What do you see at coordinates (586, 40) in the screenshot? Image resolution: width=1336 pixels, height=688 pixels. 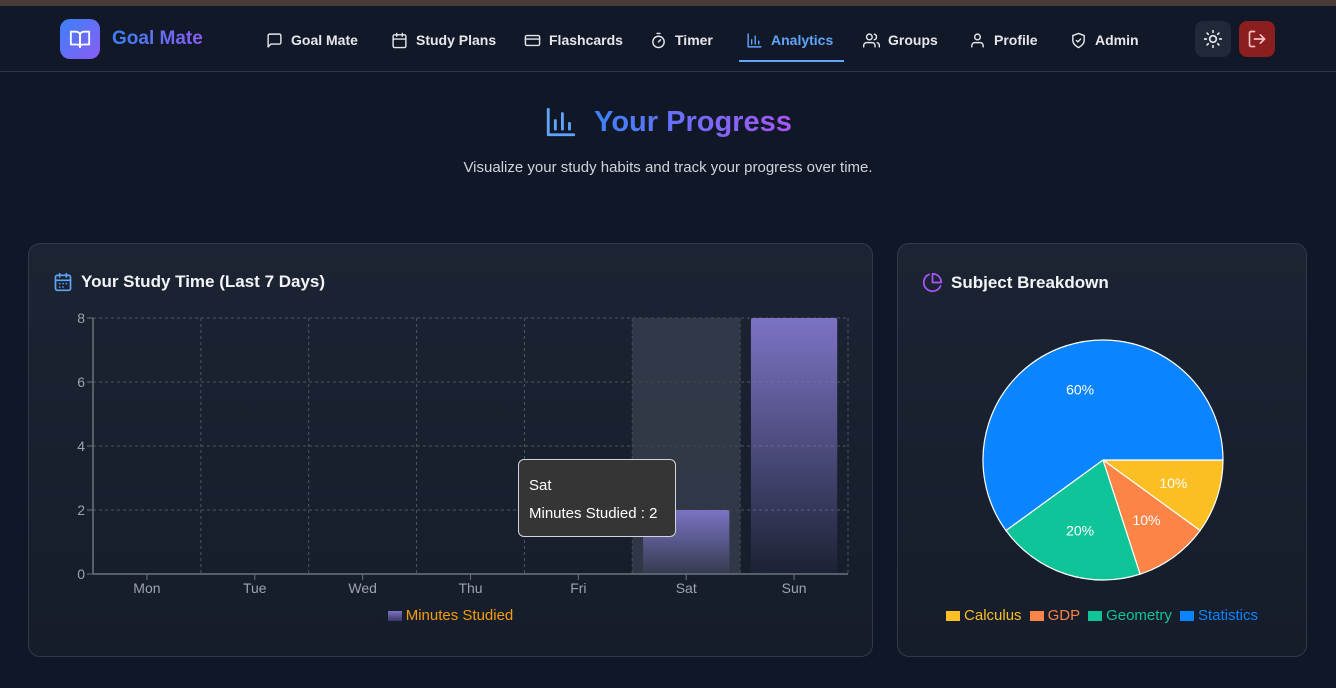 I see `nav-item-label: Flashcards` at bounding box center [586, 40].